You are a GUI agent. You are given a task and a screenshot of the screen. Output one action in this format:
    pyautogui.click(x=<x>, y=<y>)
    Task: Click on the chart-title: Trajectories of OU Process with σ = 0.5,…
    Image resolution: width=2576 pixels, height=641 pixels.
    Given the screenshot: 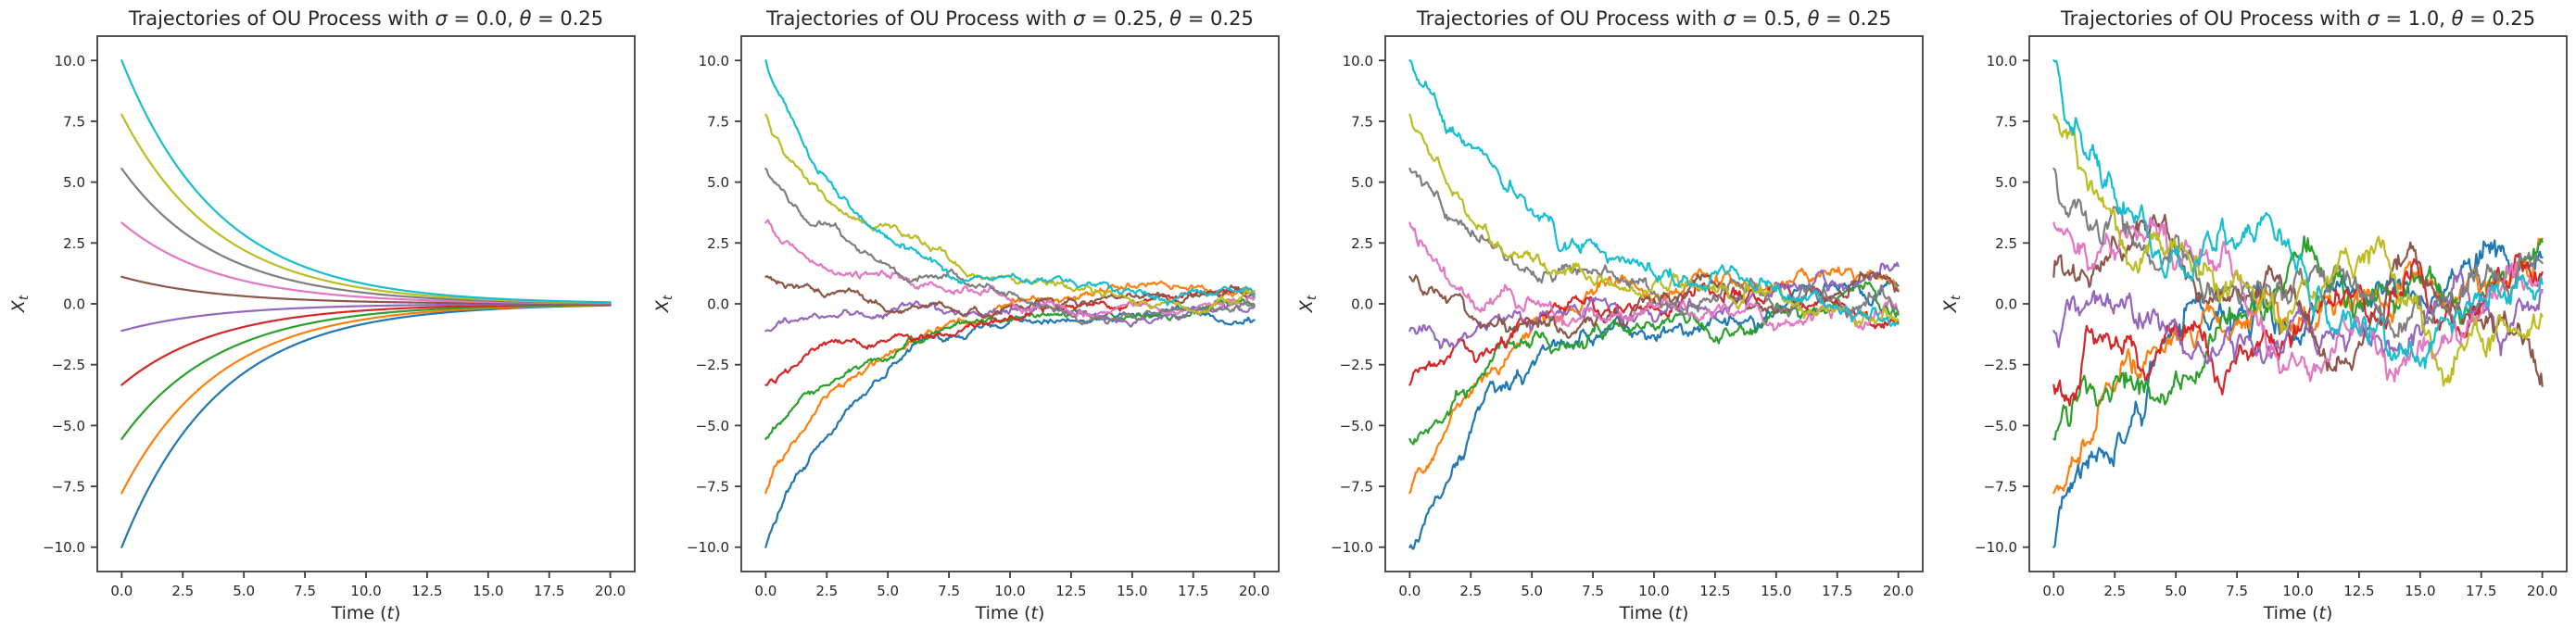 What is the action you would take?
    pyautogui.click(x=1653, y=18)
    